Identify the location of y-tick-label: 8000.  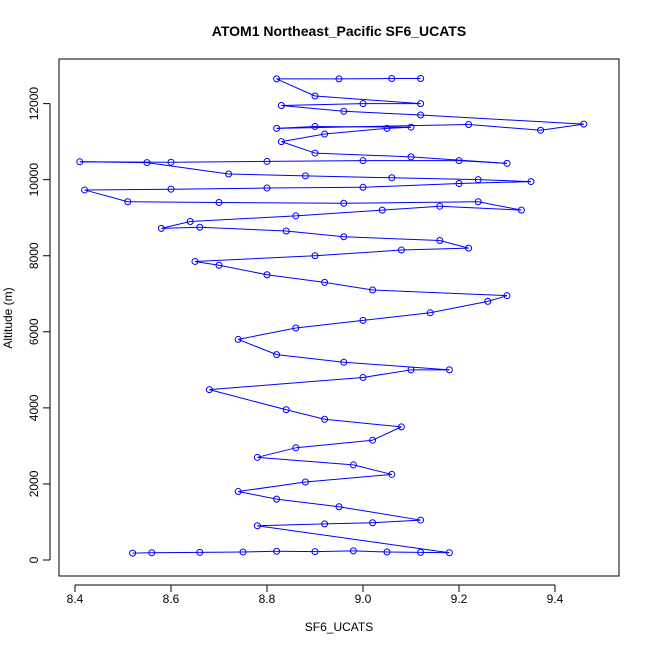
(34, 255).